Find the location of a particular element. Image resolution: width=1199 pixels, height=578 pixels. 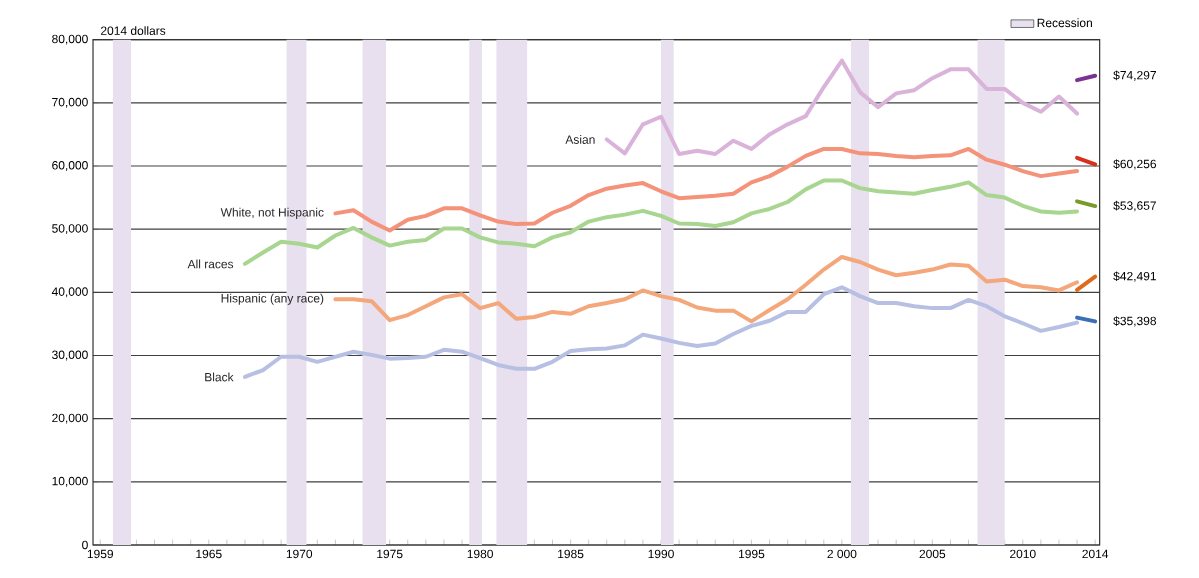

x-tick-label: 2005 is located at coordinates (932, 554).